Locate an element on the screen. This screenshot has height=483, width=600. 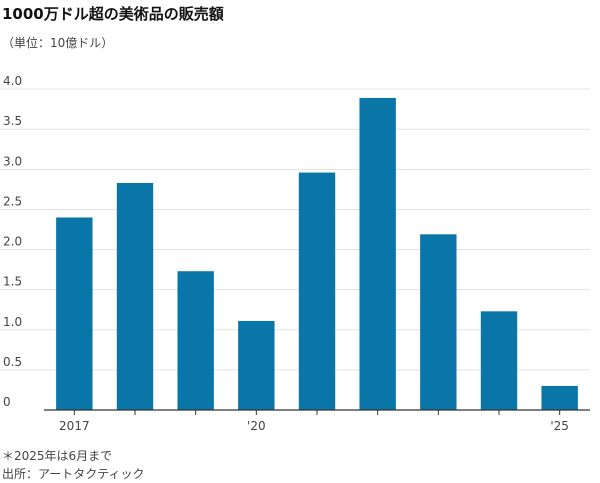
bar-2023 is located at coordinates (438, 322).